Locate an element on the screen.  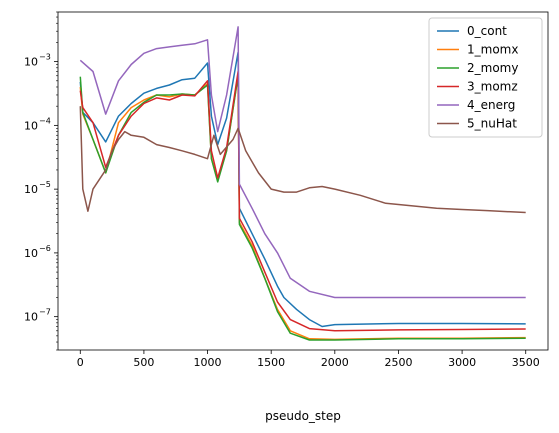
legend-label-3_momz: 3_momz is located at coordinates (492, 87).